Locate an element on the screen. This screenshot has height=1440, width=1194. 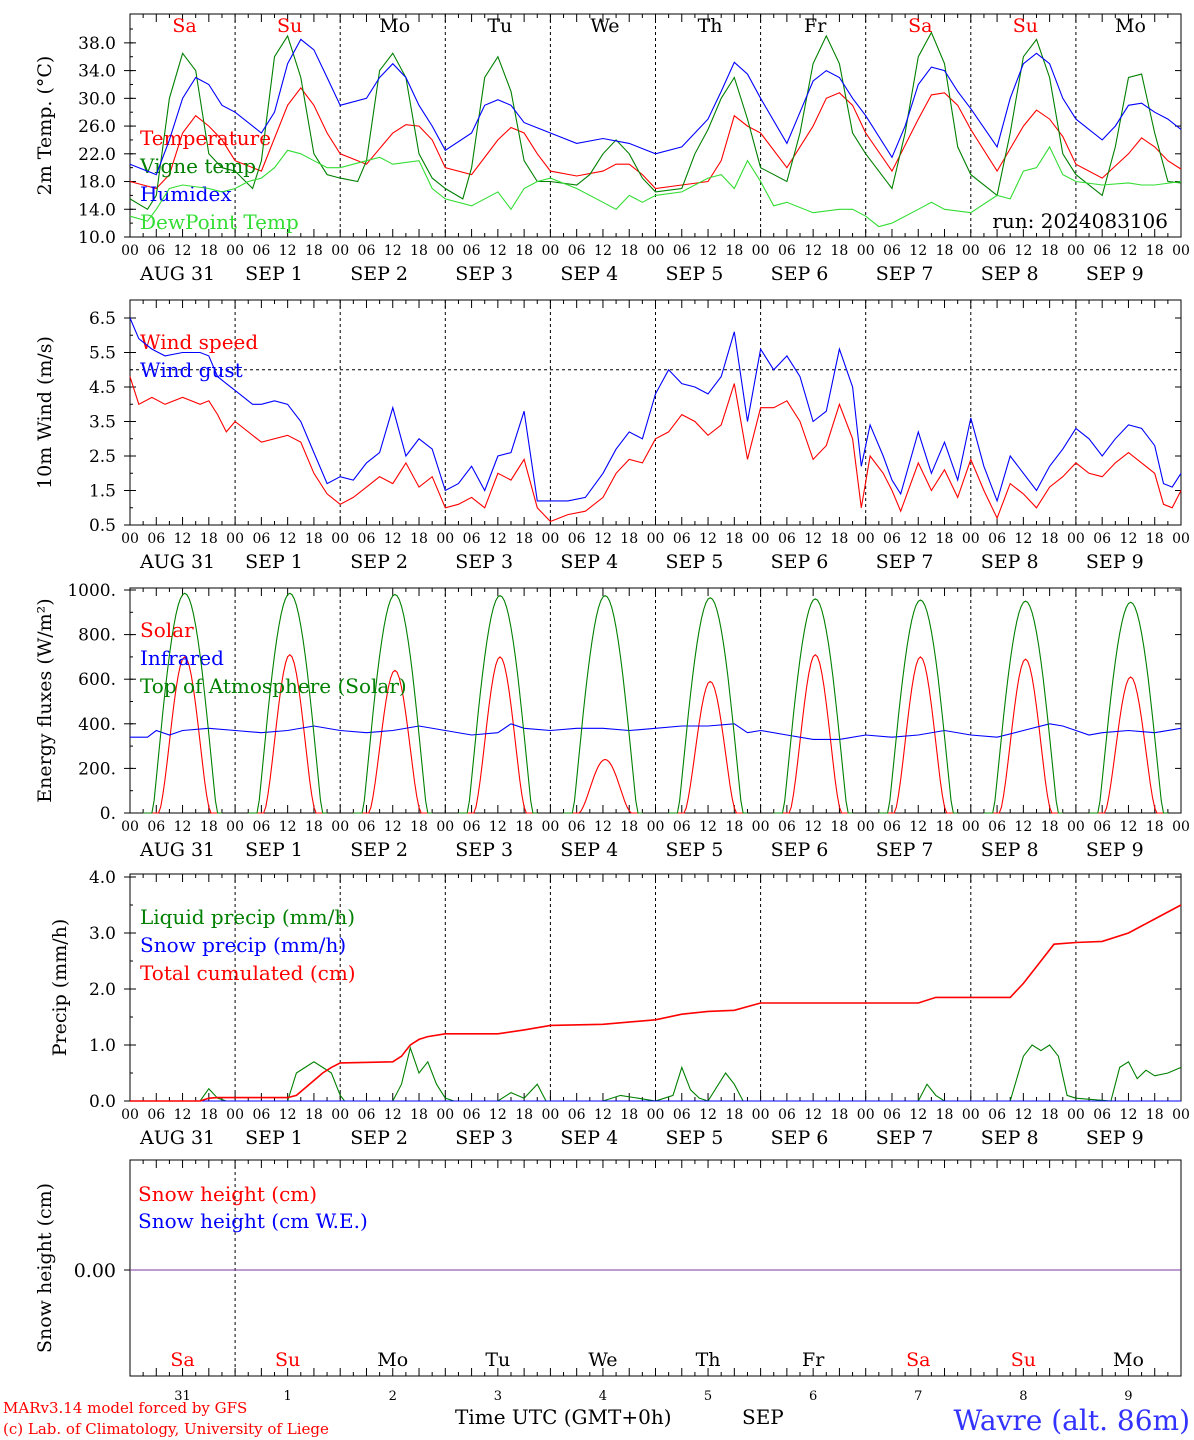
day-number-label: 6 is located at coordinates (813, 1396).